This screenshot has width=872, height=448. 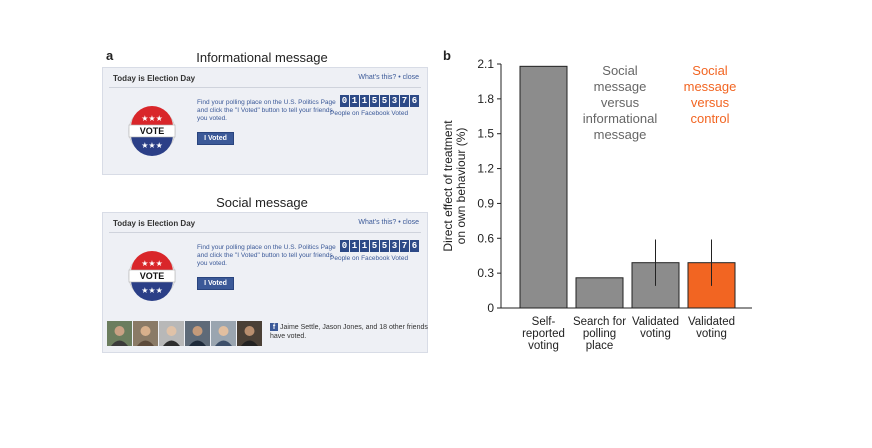 I want to click on x-tick-label: Self-reported voting, so click(x=543, y=334).